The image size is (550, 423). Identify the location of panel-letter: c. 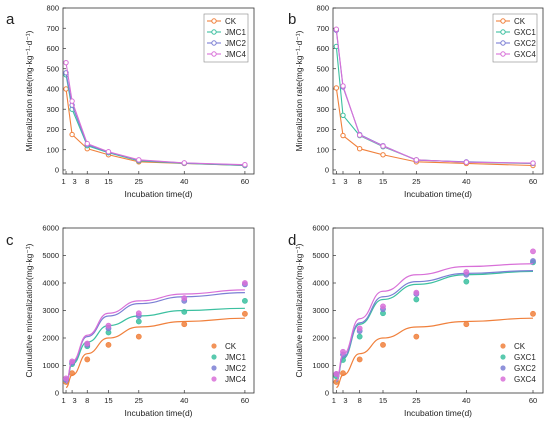
(10, 240).